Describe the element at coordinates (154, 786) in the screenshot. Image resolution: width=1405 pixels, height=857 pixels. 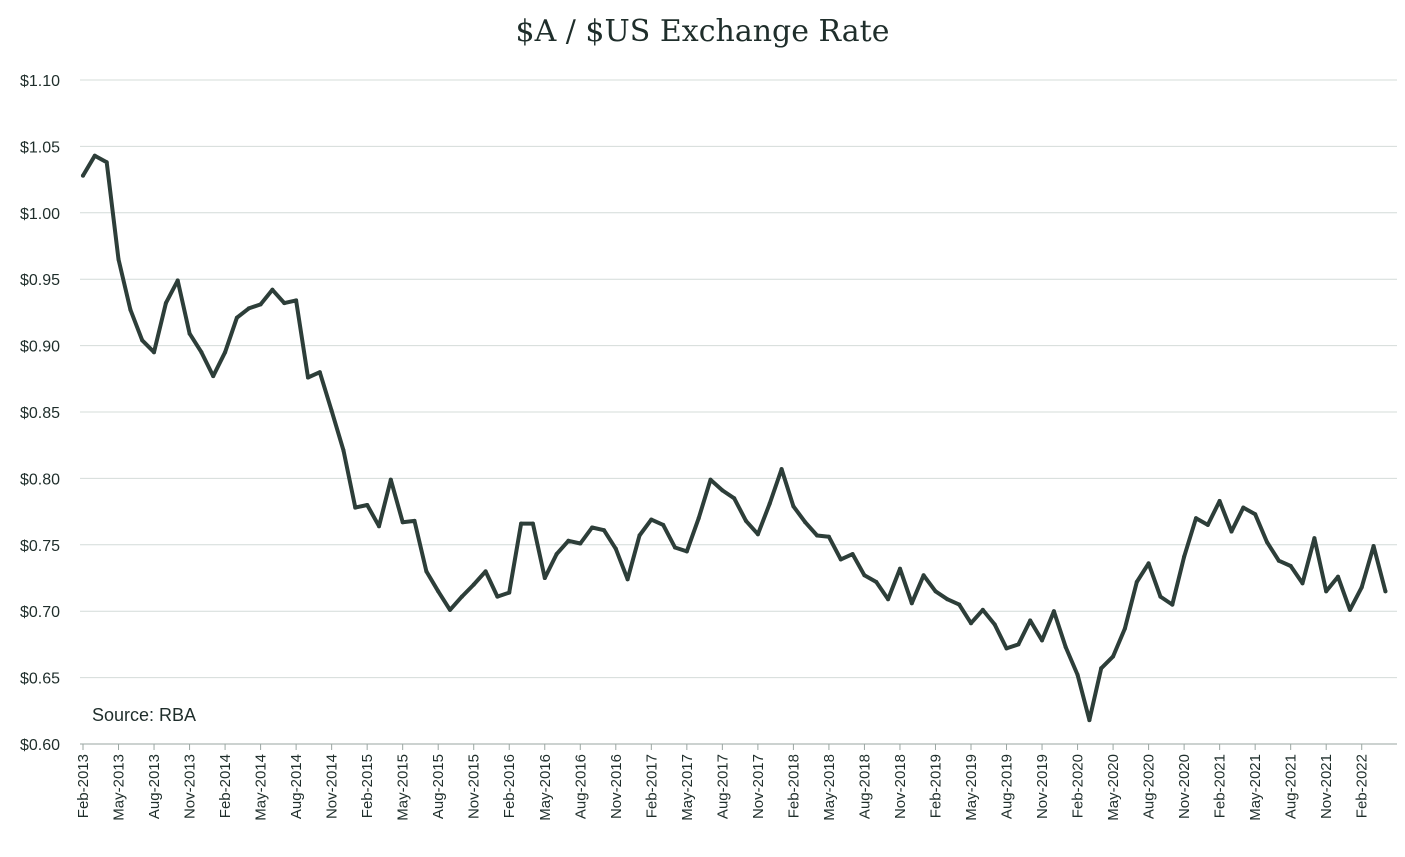
I see `x-tick-label: Aug-2013` at that location.